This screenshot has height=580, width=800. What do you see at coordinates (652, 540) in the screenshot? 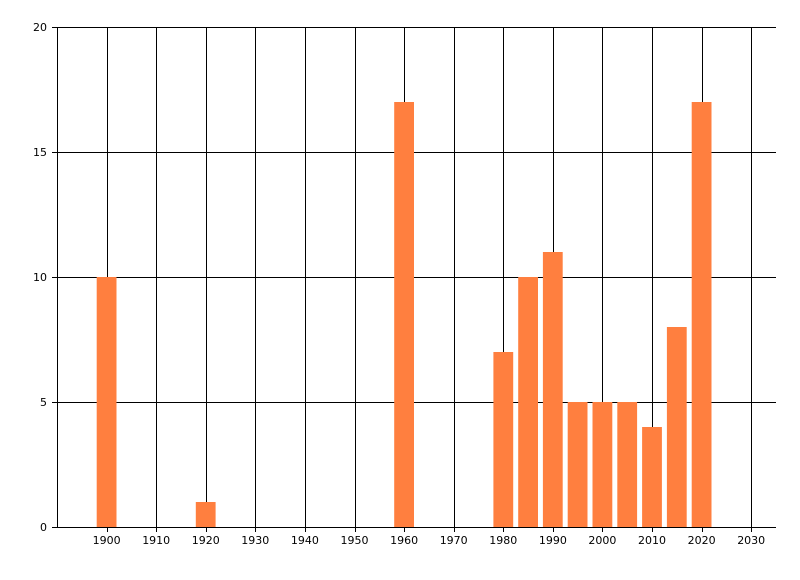
I see `x-tick-label: 2010` at bounding box center [652, 540].